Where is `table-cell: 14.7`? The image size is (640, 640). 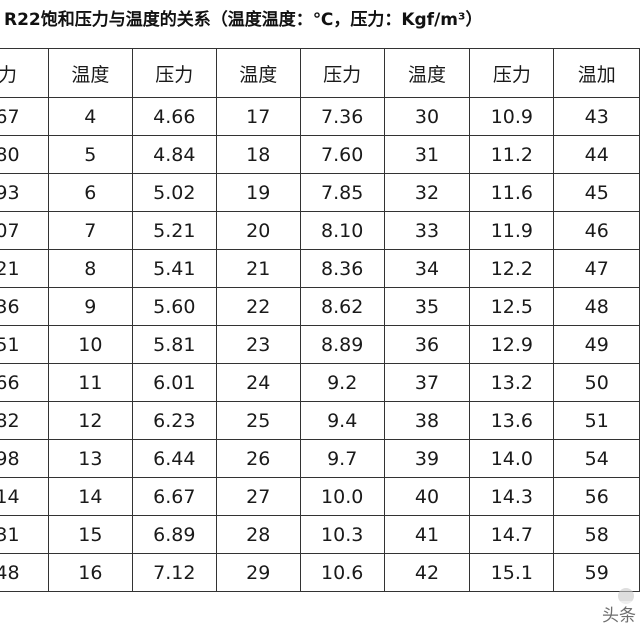
table-cell: 14.7 is located at coordinates (512, 534).